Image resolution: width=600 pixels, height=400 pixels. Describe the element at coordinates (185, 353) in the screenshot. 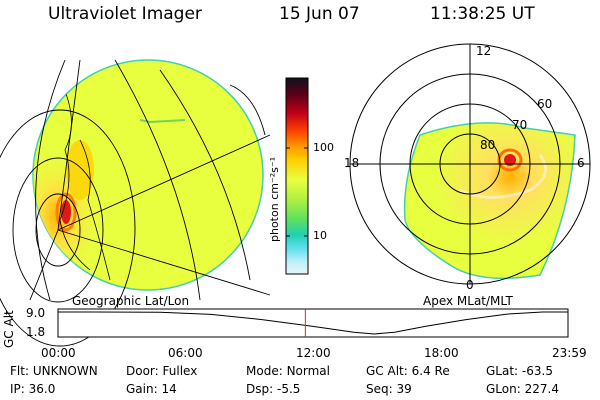

I see `time-tick-1: 06:00` at that location.